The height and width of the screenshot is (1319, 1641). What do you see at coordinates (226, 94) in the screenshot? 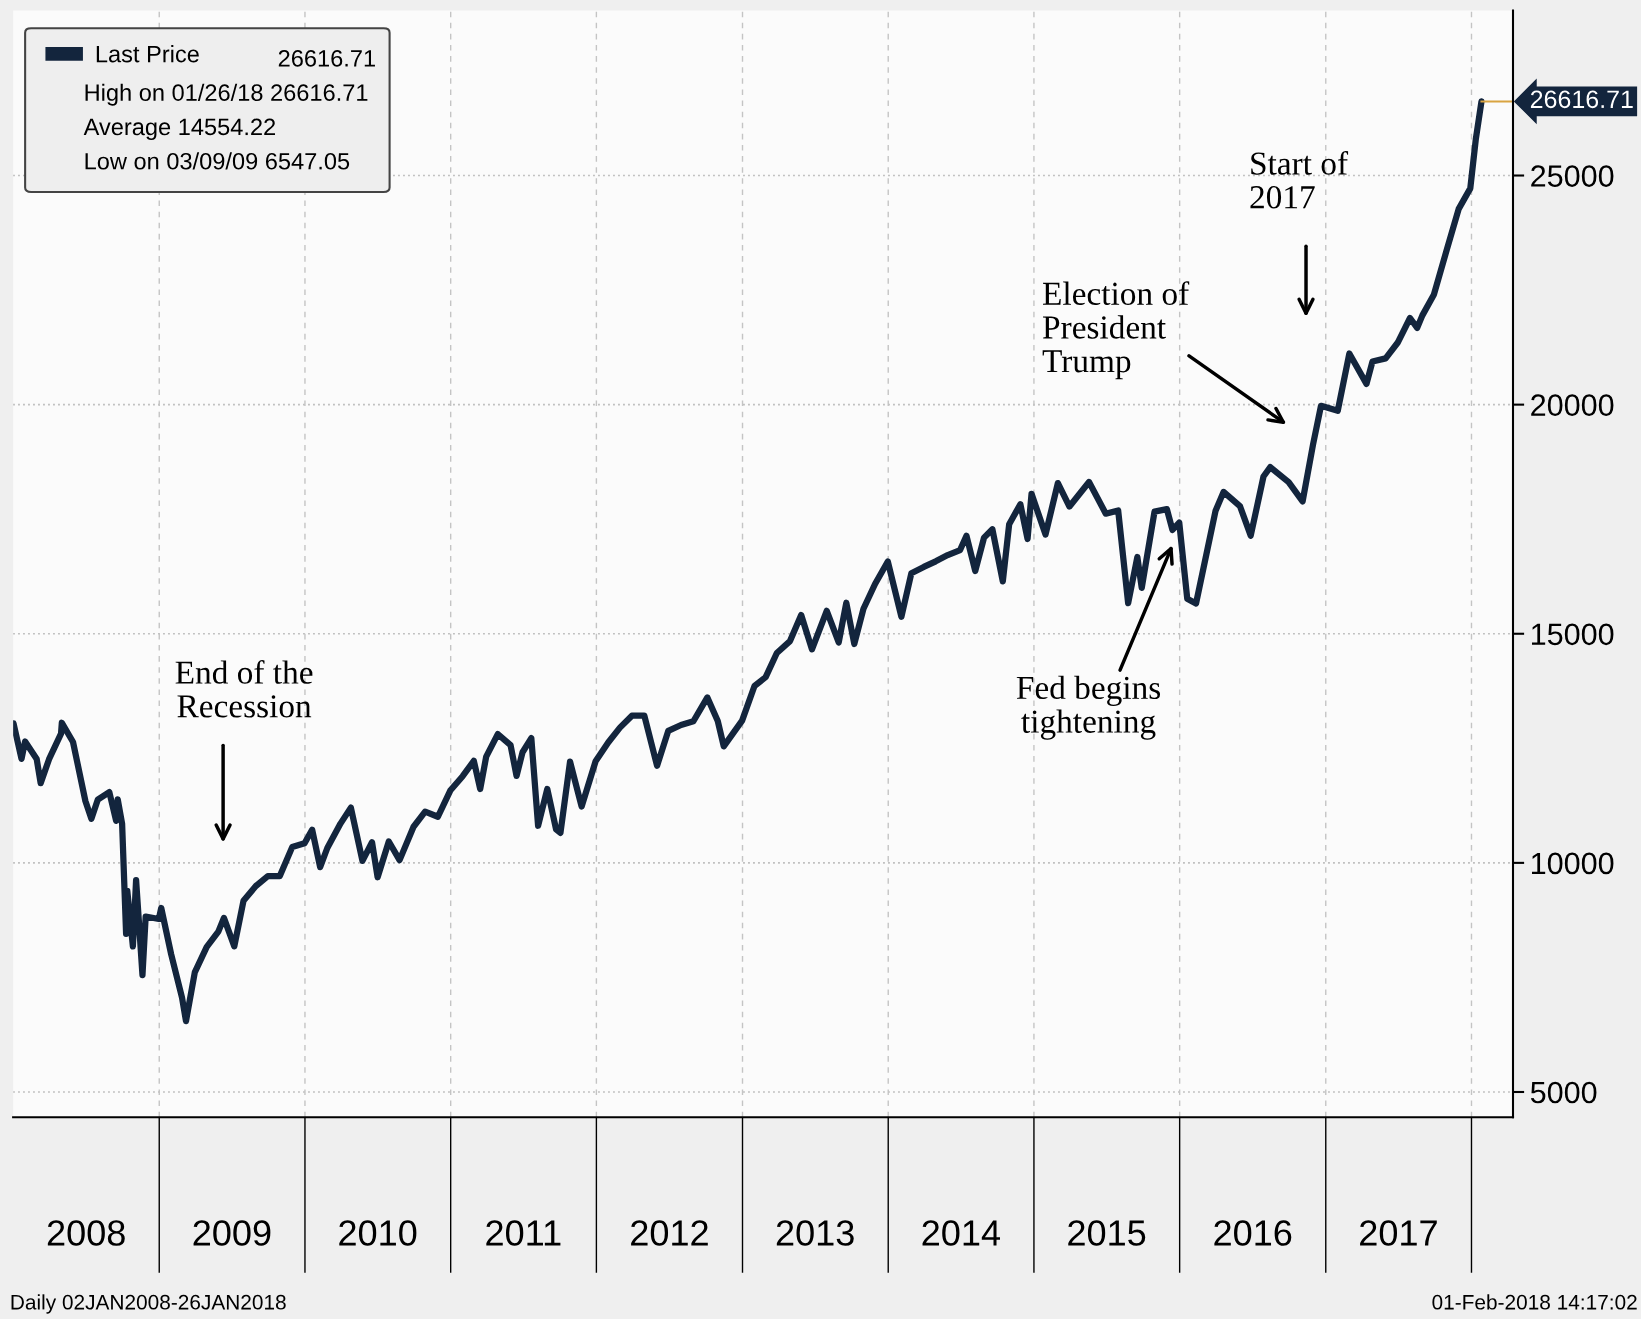
I see `annotation: High on 01/26/18 26616.71` at bounding box center [226, 94].